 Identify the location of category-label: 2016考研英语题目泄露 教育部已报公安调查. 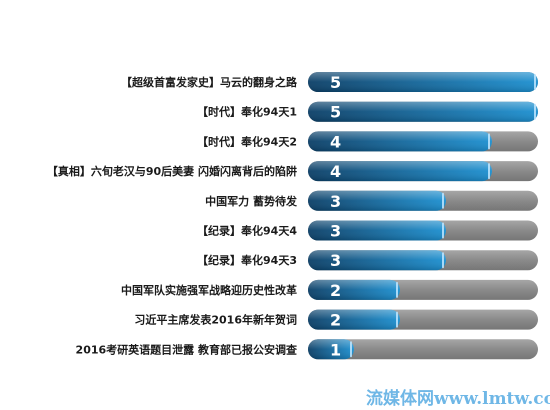
(186, 349).